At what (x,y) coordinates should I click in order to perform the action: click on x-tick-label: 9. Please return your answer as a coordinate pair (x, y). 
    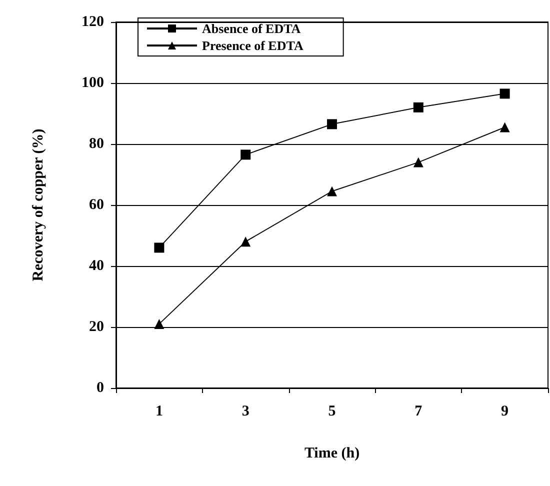
    Looking at the image, I should click on (505, 412).